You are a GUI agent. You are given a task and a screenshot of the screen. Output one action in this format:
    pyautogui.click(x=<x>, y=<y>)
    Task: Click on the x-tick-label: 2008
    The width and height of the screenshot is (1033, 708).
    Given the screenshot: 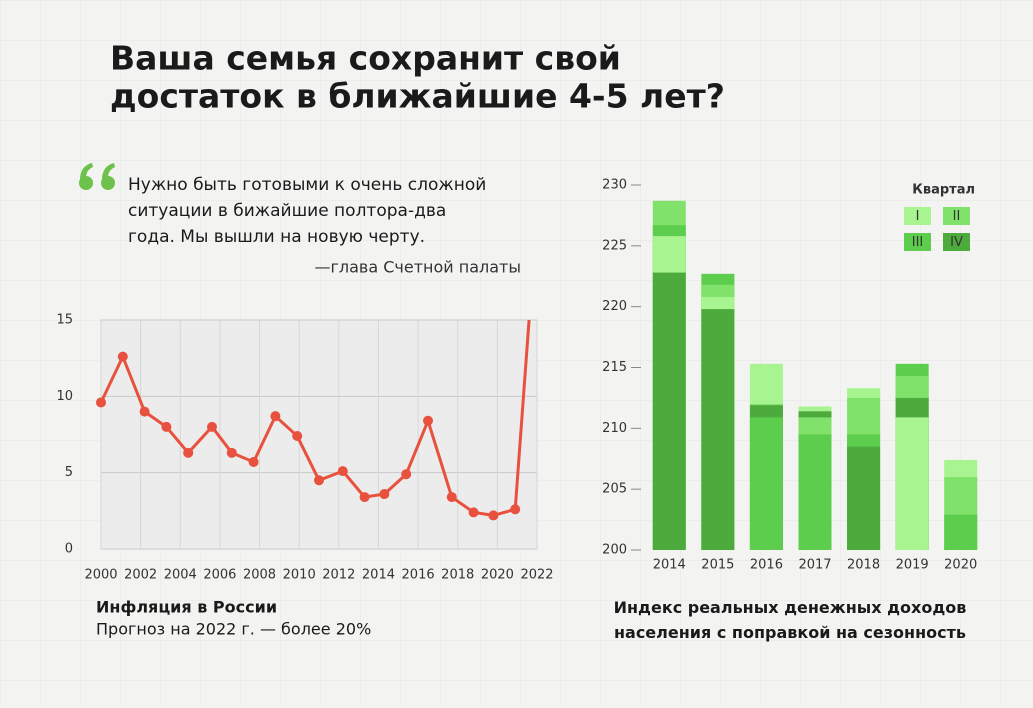 What is the action you would take?
    pyautogui.click(x=259, y=575)
    